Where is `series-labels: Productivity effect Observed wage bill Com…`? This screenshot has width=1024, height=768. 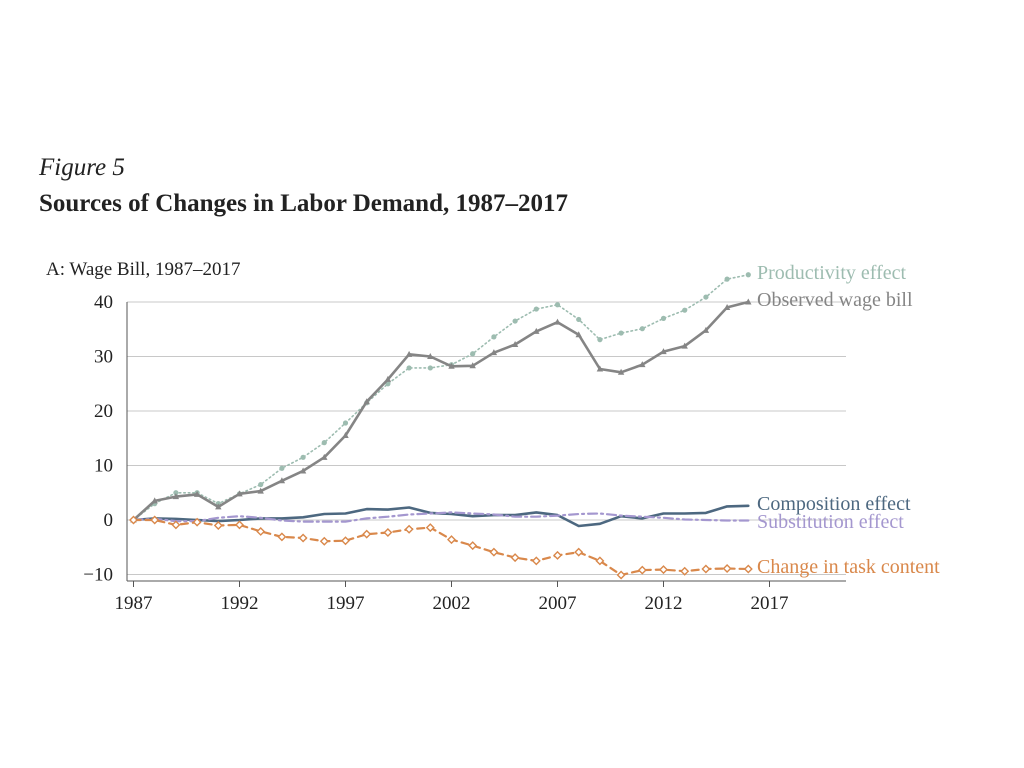 series-labels: Productivity effect Observed wage bill Com… is located at coordinates (848, 420).